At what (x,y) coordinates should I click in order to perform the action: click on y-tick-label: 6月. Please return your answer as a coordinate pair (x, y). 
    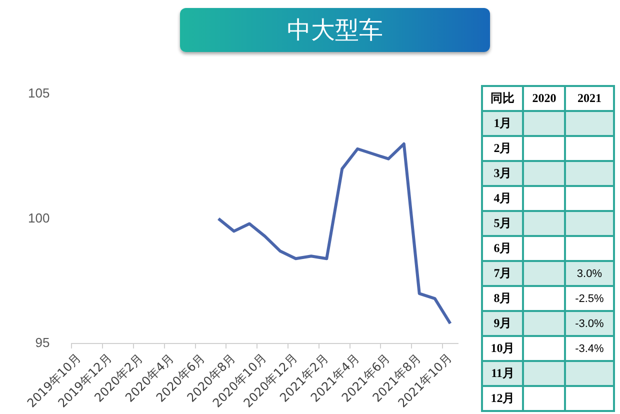
    Looking at the image, I should click on (503, 248).